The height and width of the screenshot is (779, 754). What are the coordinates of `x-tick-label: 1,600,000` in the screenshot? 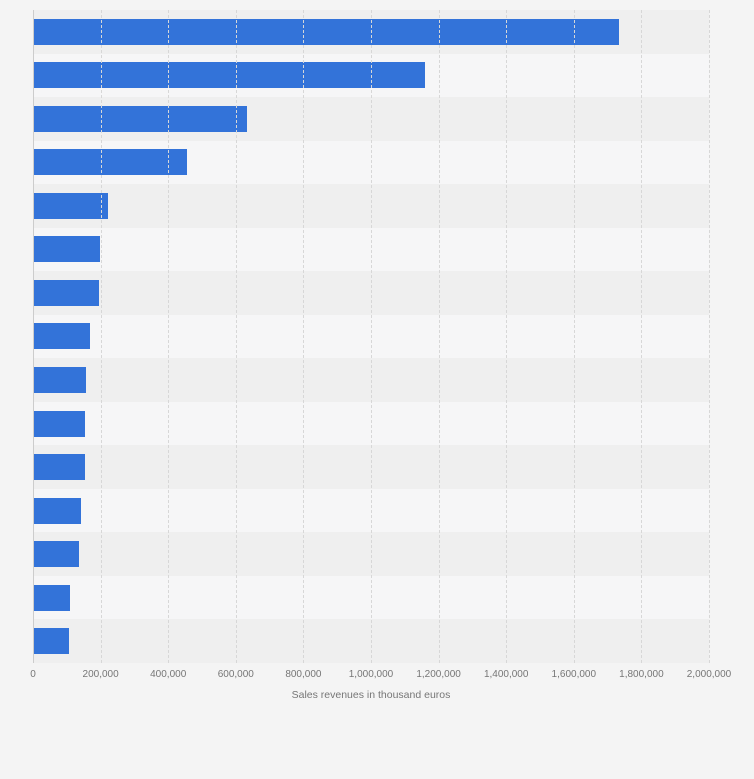 It's located at (574, 674).